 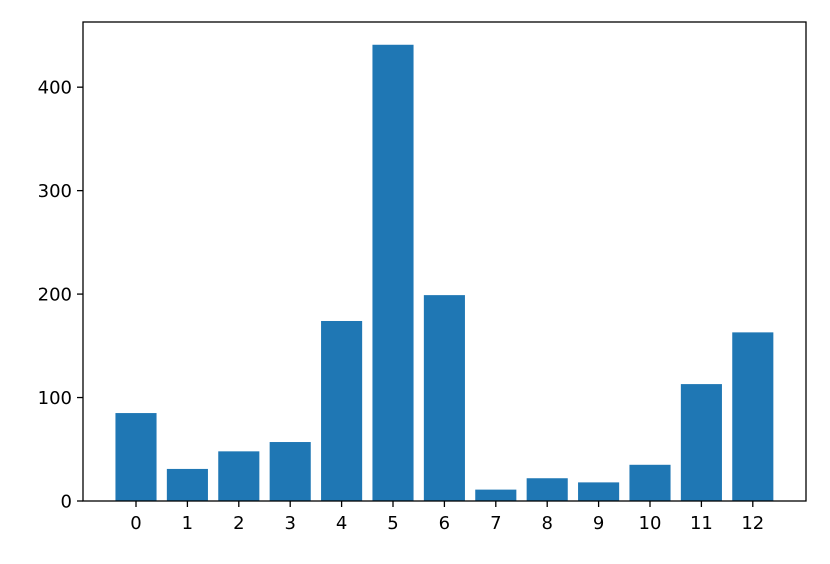 I want to click on x-tick-label: 1, so click(x=187, y=523).